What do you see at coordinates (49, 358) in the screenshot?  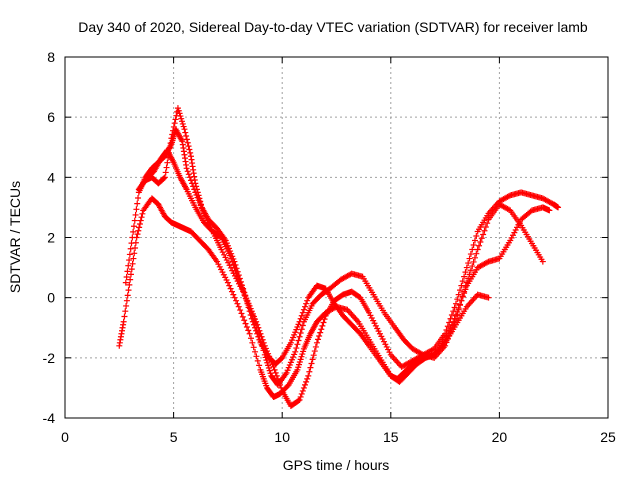 I see `y-tick-label: -2` at bounding box center [49, 358].